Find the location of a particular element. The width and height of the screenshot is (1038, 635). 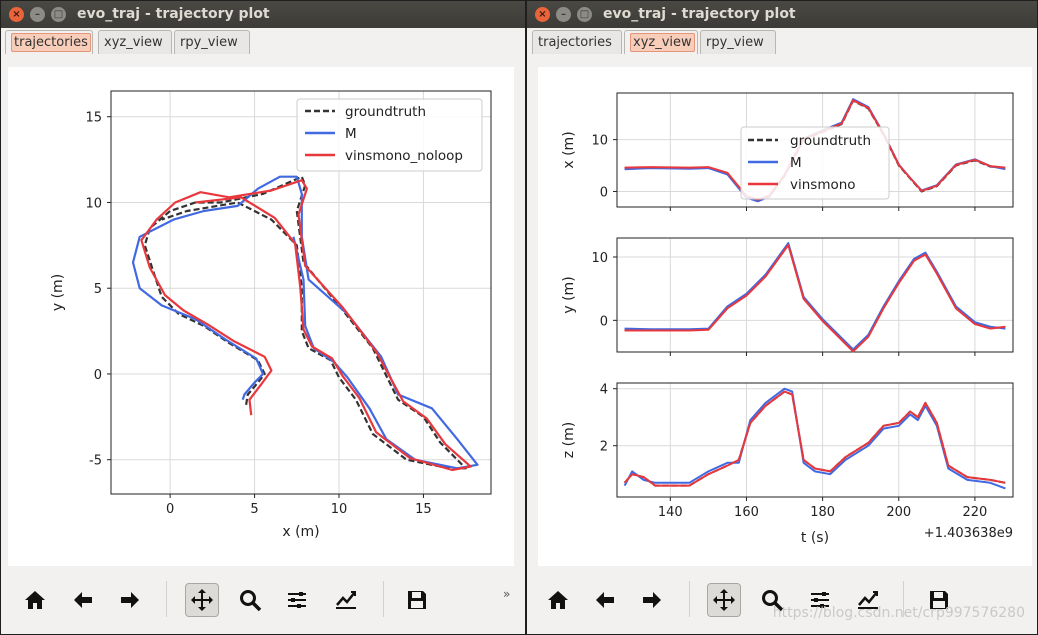

x-axis-label: t (s) is located at coordinates (815, 538).